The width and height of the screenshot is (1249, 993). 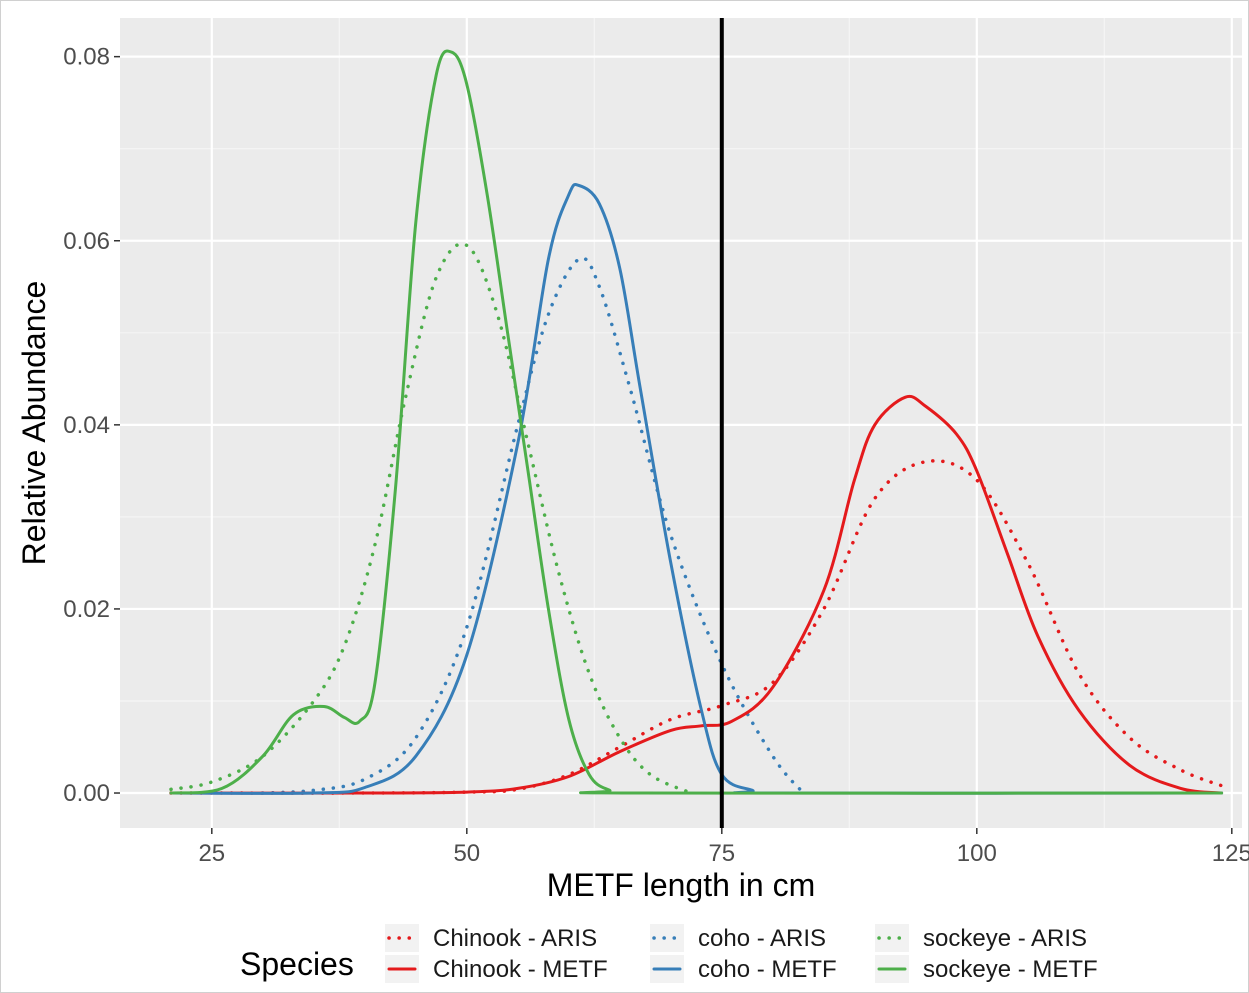 I want to click on legend-label: coho - METF, so click(x=767, y=969).